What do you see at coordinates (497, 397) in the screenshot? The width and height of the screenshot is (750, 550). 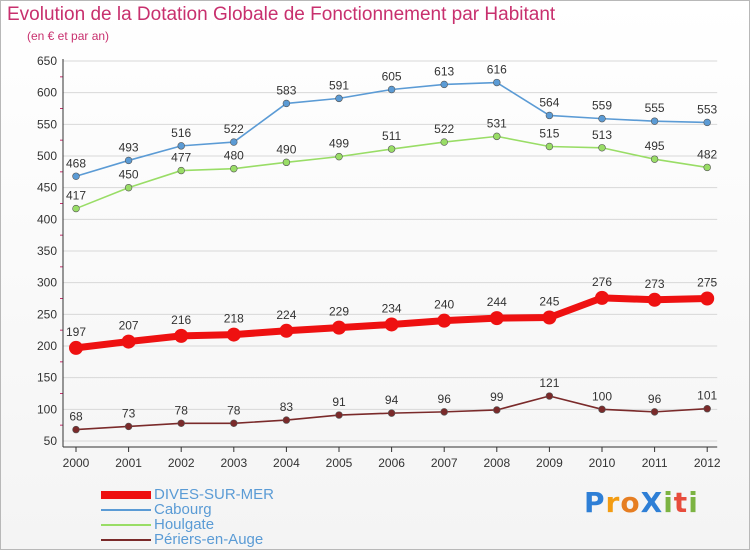 I see `data-label-p-riers-en-auge: 99` at bounding box center [497, 397].